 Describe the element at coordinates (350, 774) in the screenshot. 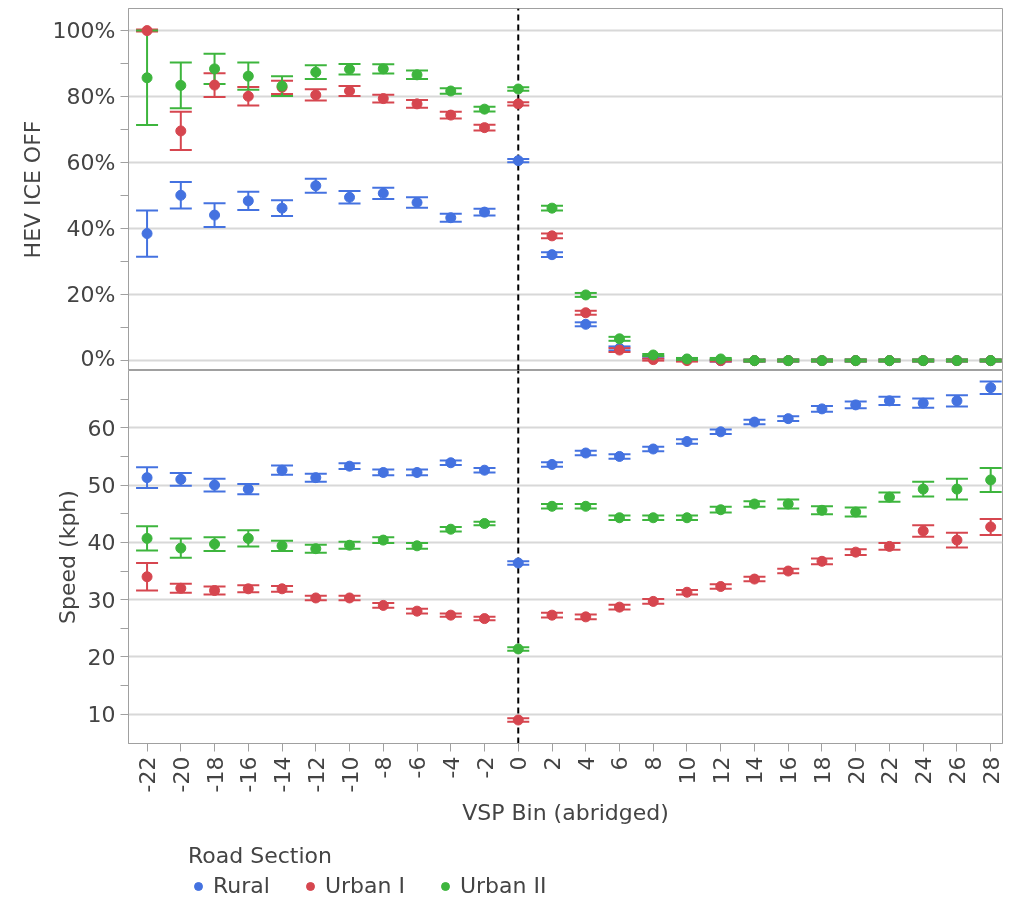

I see `x-tick-label: -10` at that location.